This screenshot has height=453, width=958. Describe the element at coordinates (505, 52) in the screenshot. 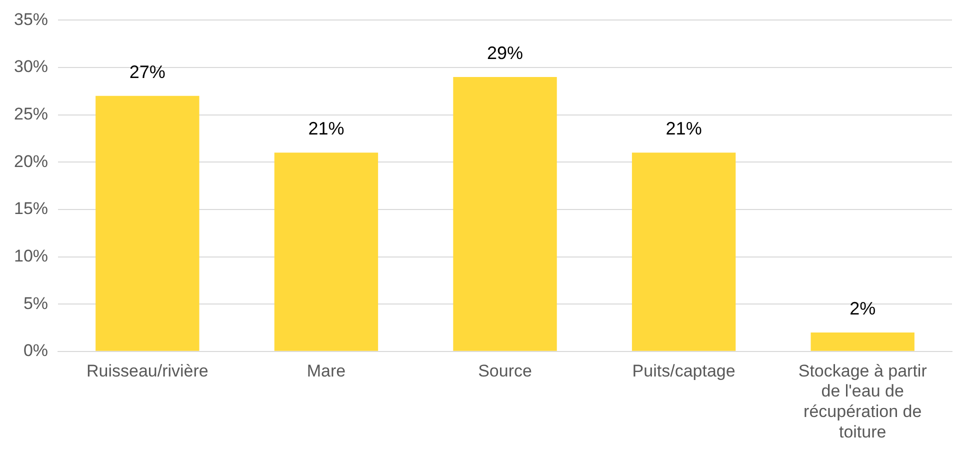

I see `data-label: 29%` at that location.